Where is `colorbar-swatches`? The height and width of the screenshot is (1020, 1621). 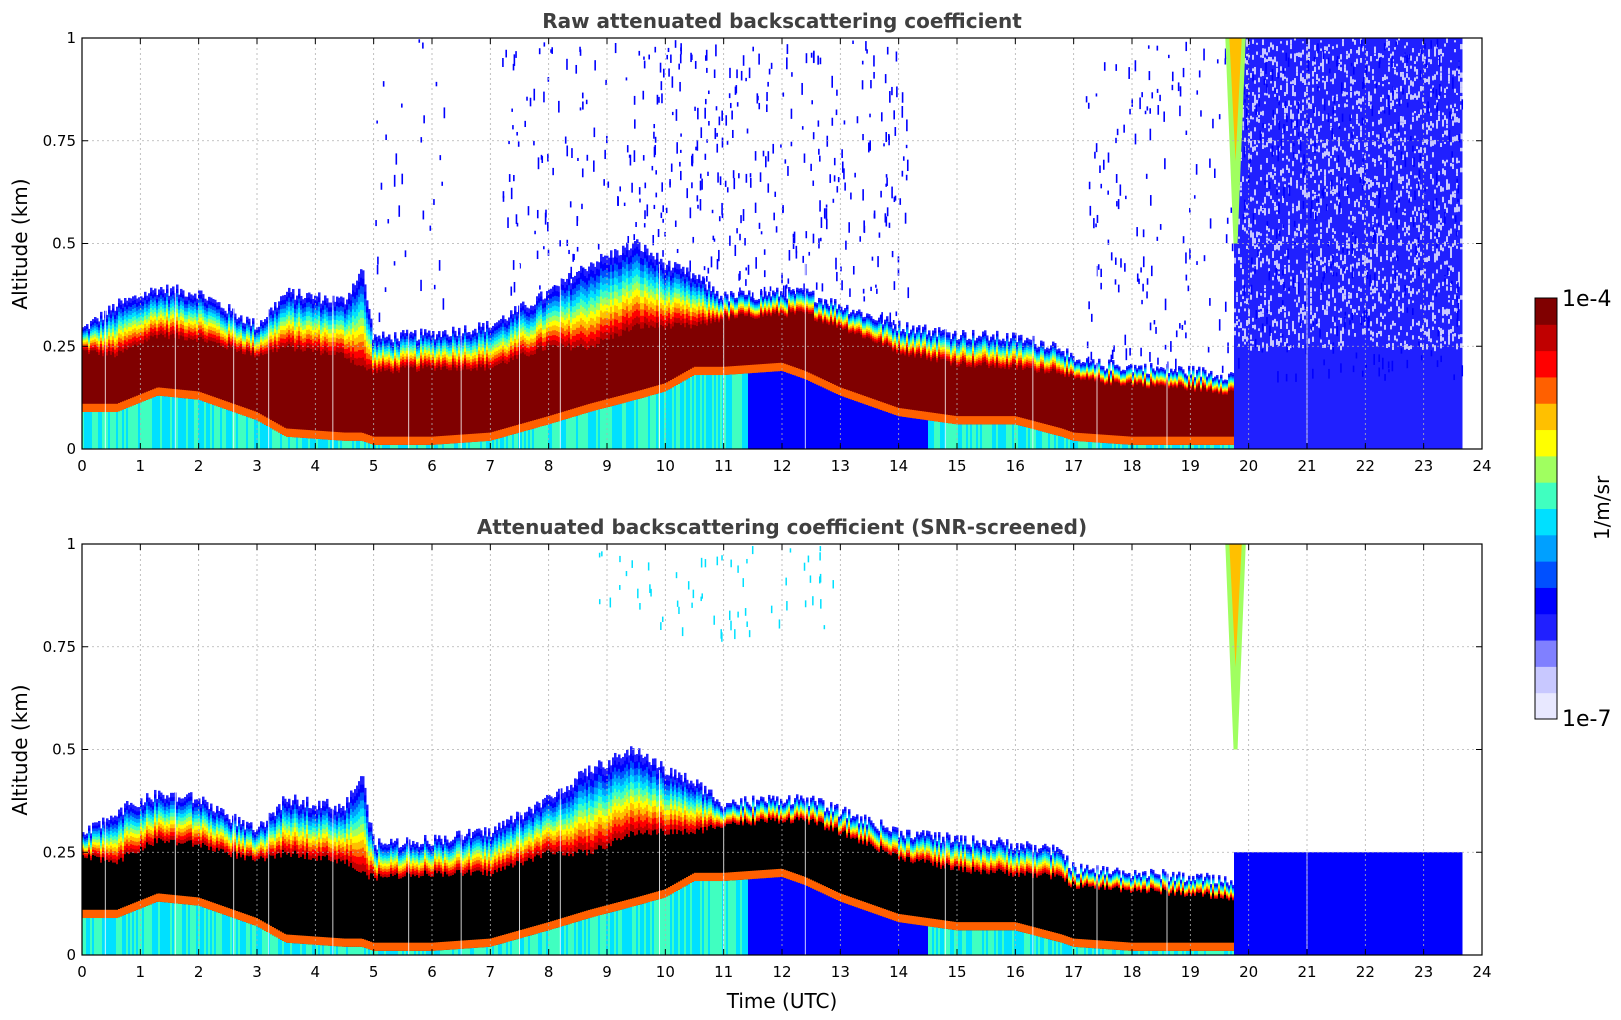
colorbar-swatches is located at coordinates (1546, 509).